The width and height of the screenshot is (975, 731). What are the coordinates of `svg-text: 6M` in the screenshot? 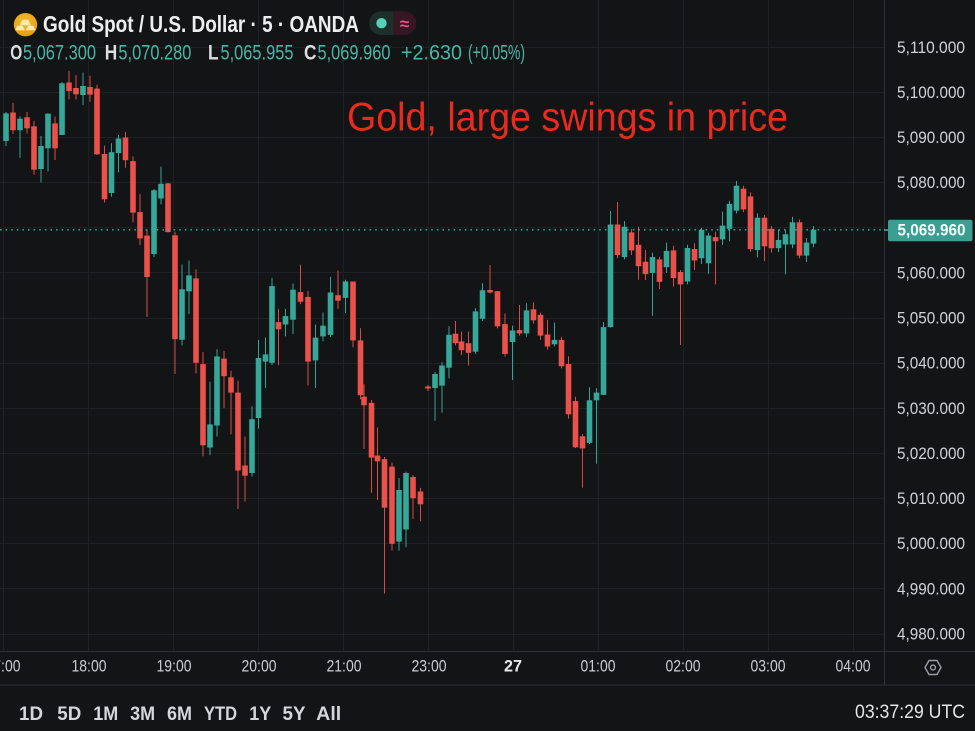 It's located at (179, 714).